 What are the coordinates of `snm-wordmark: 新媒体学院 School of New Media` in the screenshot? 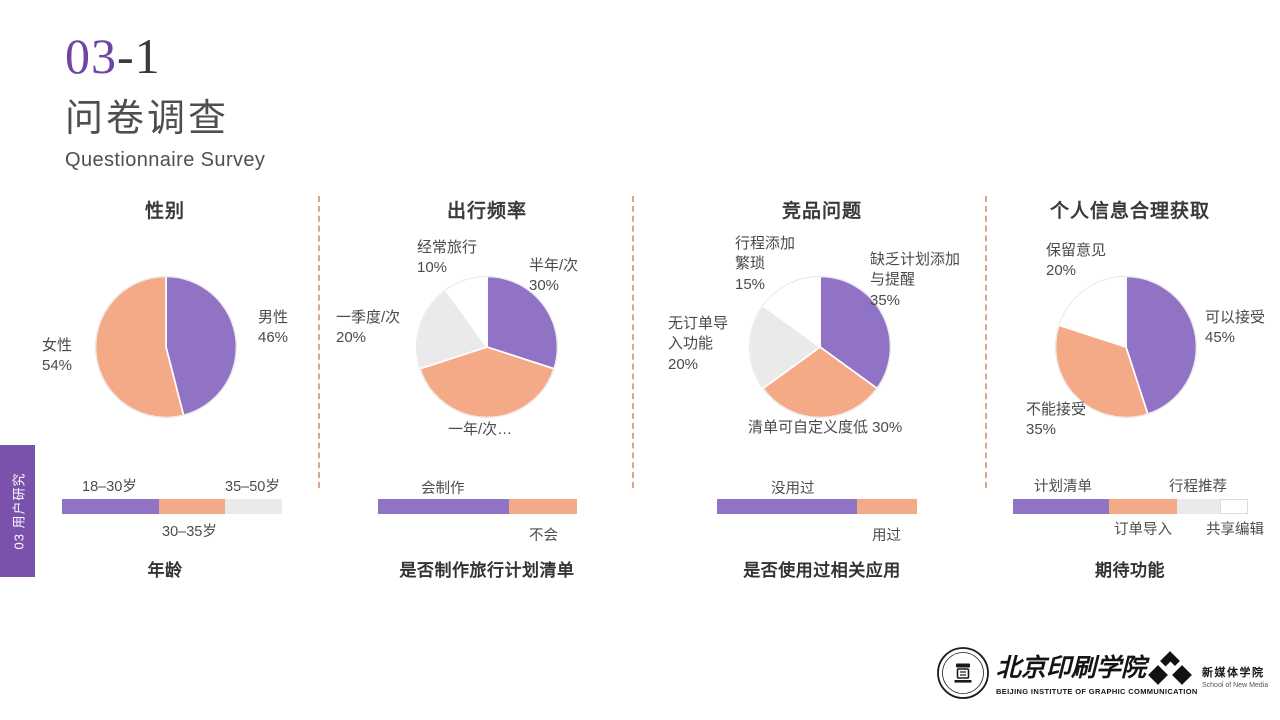 It's located at (1235, 676).